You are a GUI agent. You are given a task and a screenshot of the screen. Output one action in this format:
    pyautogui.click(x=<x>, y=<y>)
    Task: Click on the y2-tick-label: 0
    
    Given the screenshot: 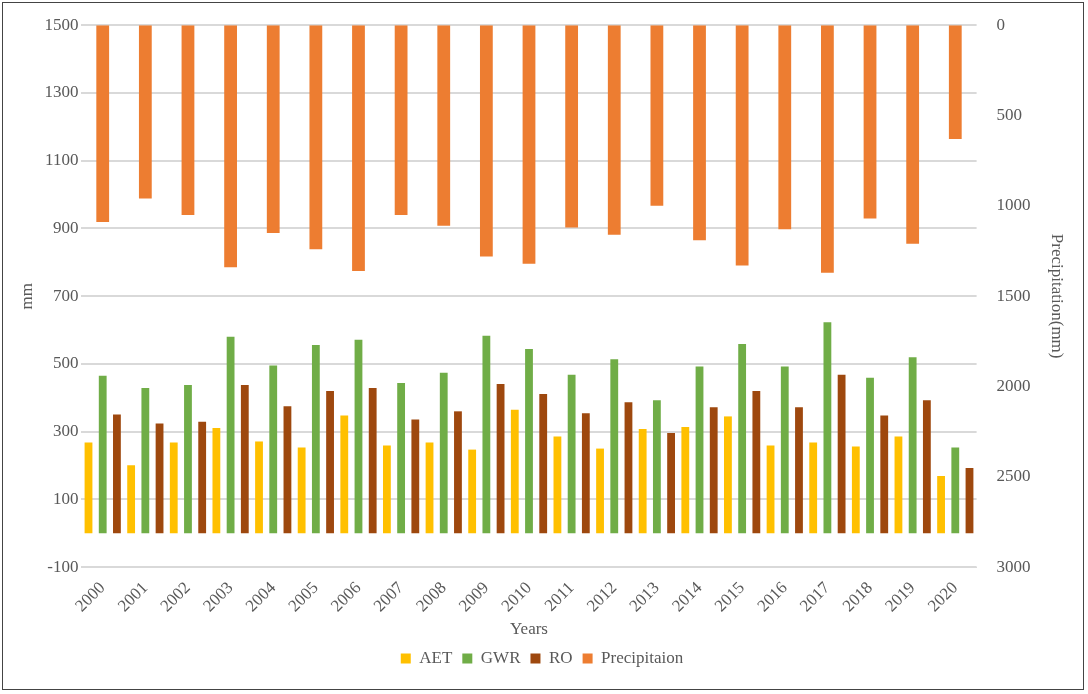 What is the action you would take?
    pyautogui.click(x=1001, y=24)
    